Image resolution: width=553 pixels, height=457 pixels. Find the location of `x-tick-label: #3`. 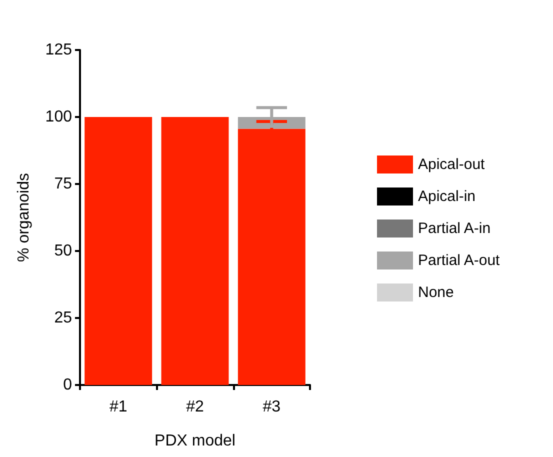

x-tick-label: #3 is located at coordinates (271, 407).